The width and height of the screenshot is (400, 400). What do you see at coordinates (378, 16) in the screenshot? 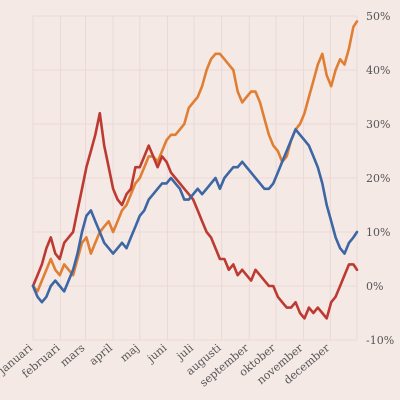
I see `y-tick-label: 50%` at bounding box center [378, 16].